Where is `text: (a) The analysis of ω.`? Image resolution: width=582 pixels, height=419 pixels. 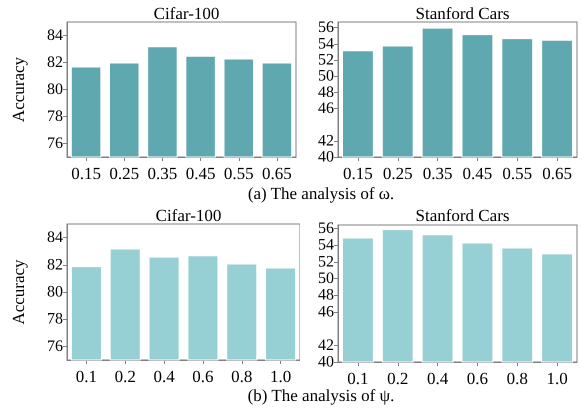
text: (a) The analysis of ω. is located at coordinates (321, 194).